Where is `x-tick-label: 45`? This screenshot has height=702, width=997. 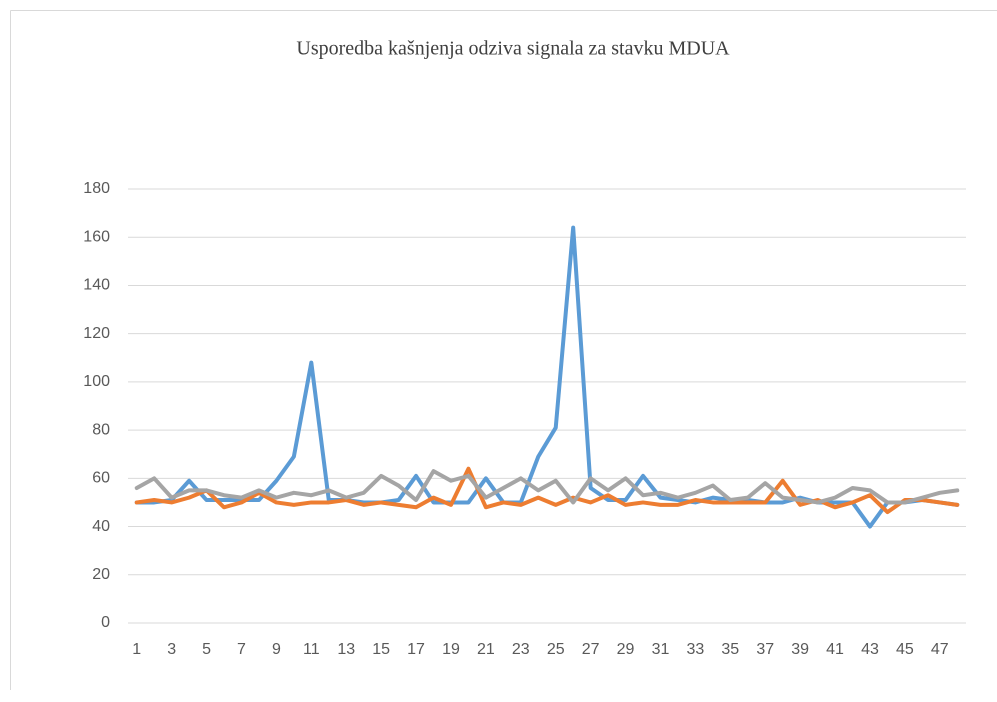
x-tick-label: 45 is located at coordinates (905, 649).